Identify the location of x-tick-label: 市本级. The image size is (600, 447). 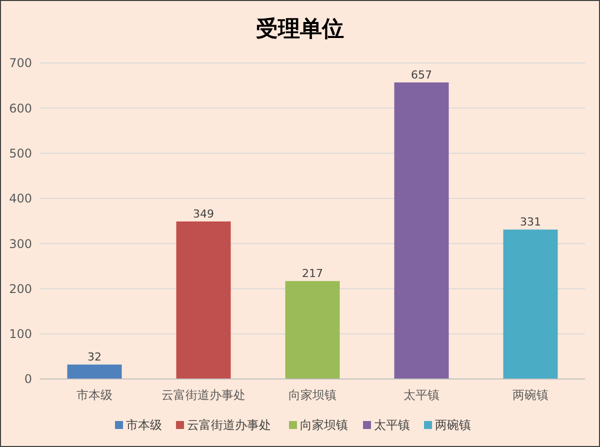
(94, 395).